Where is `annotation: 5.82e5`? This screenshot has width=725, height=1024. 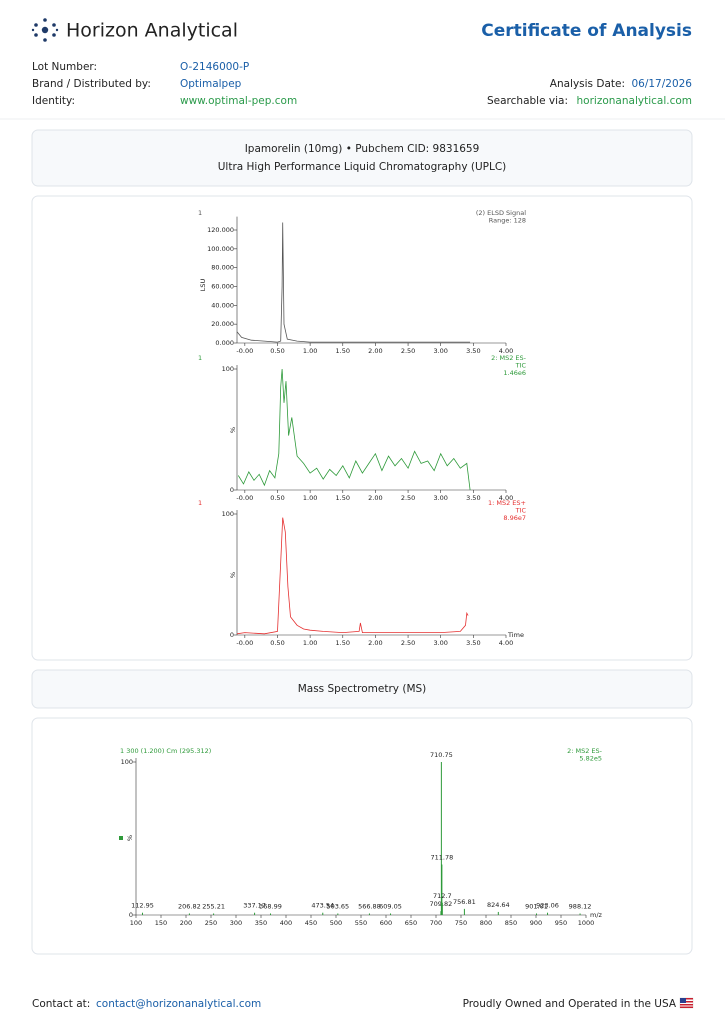 annotation: 5.82e5 is located at coordinates (590, 759).